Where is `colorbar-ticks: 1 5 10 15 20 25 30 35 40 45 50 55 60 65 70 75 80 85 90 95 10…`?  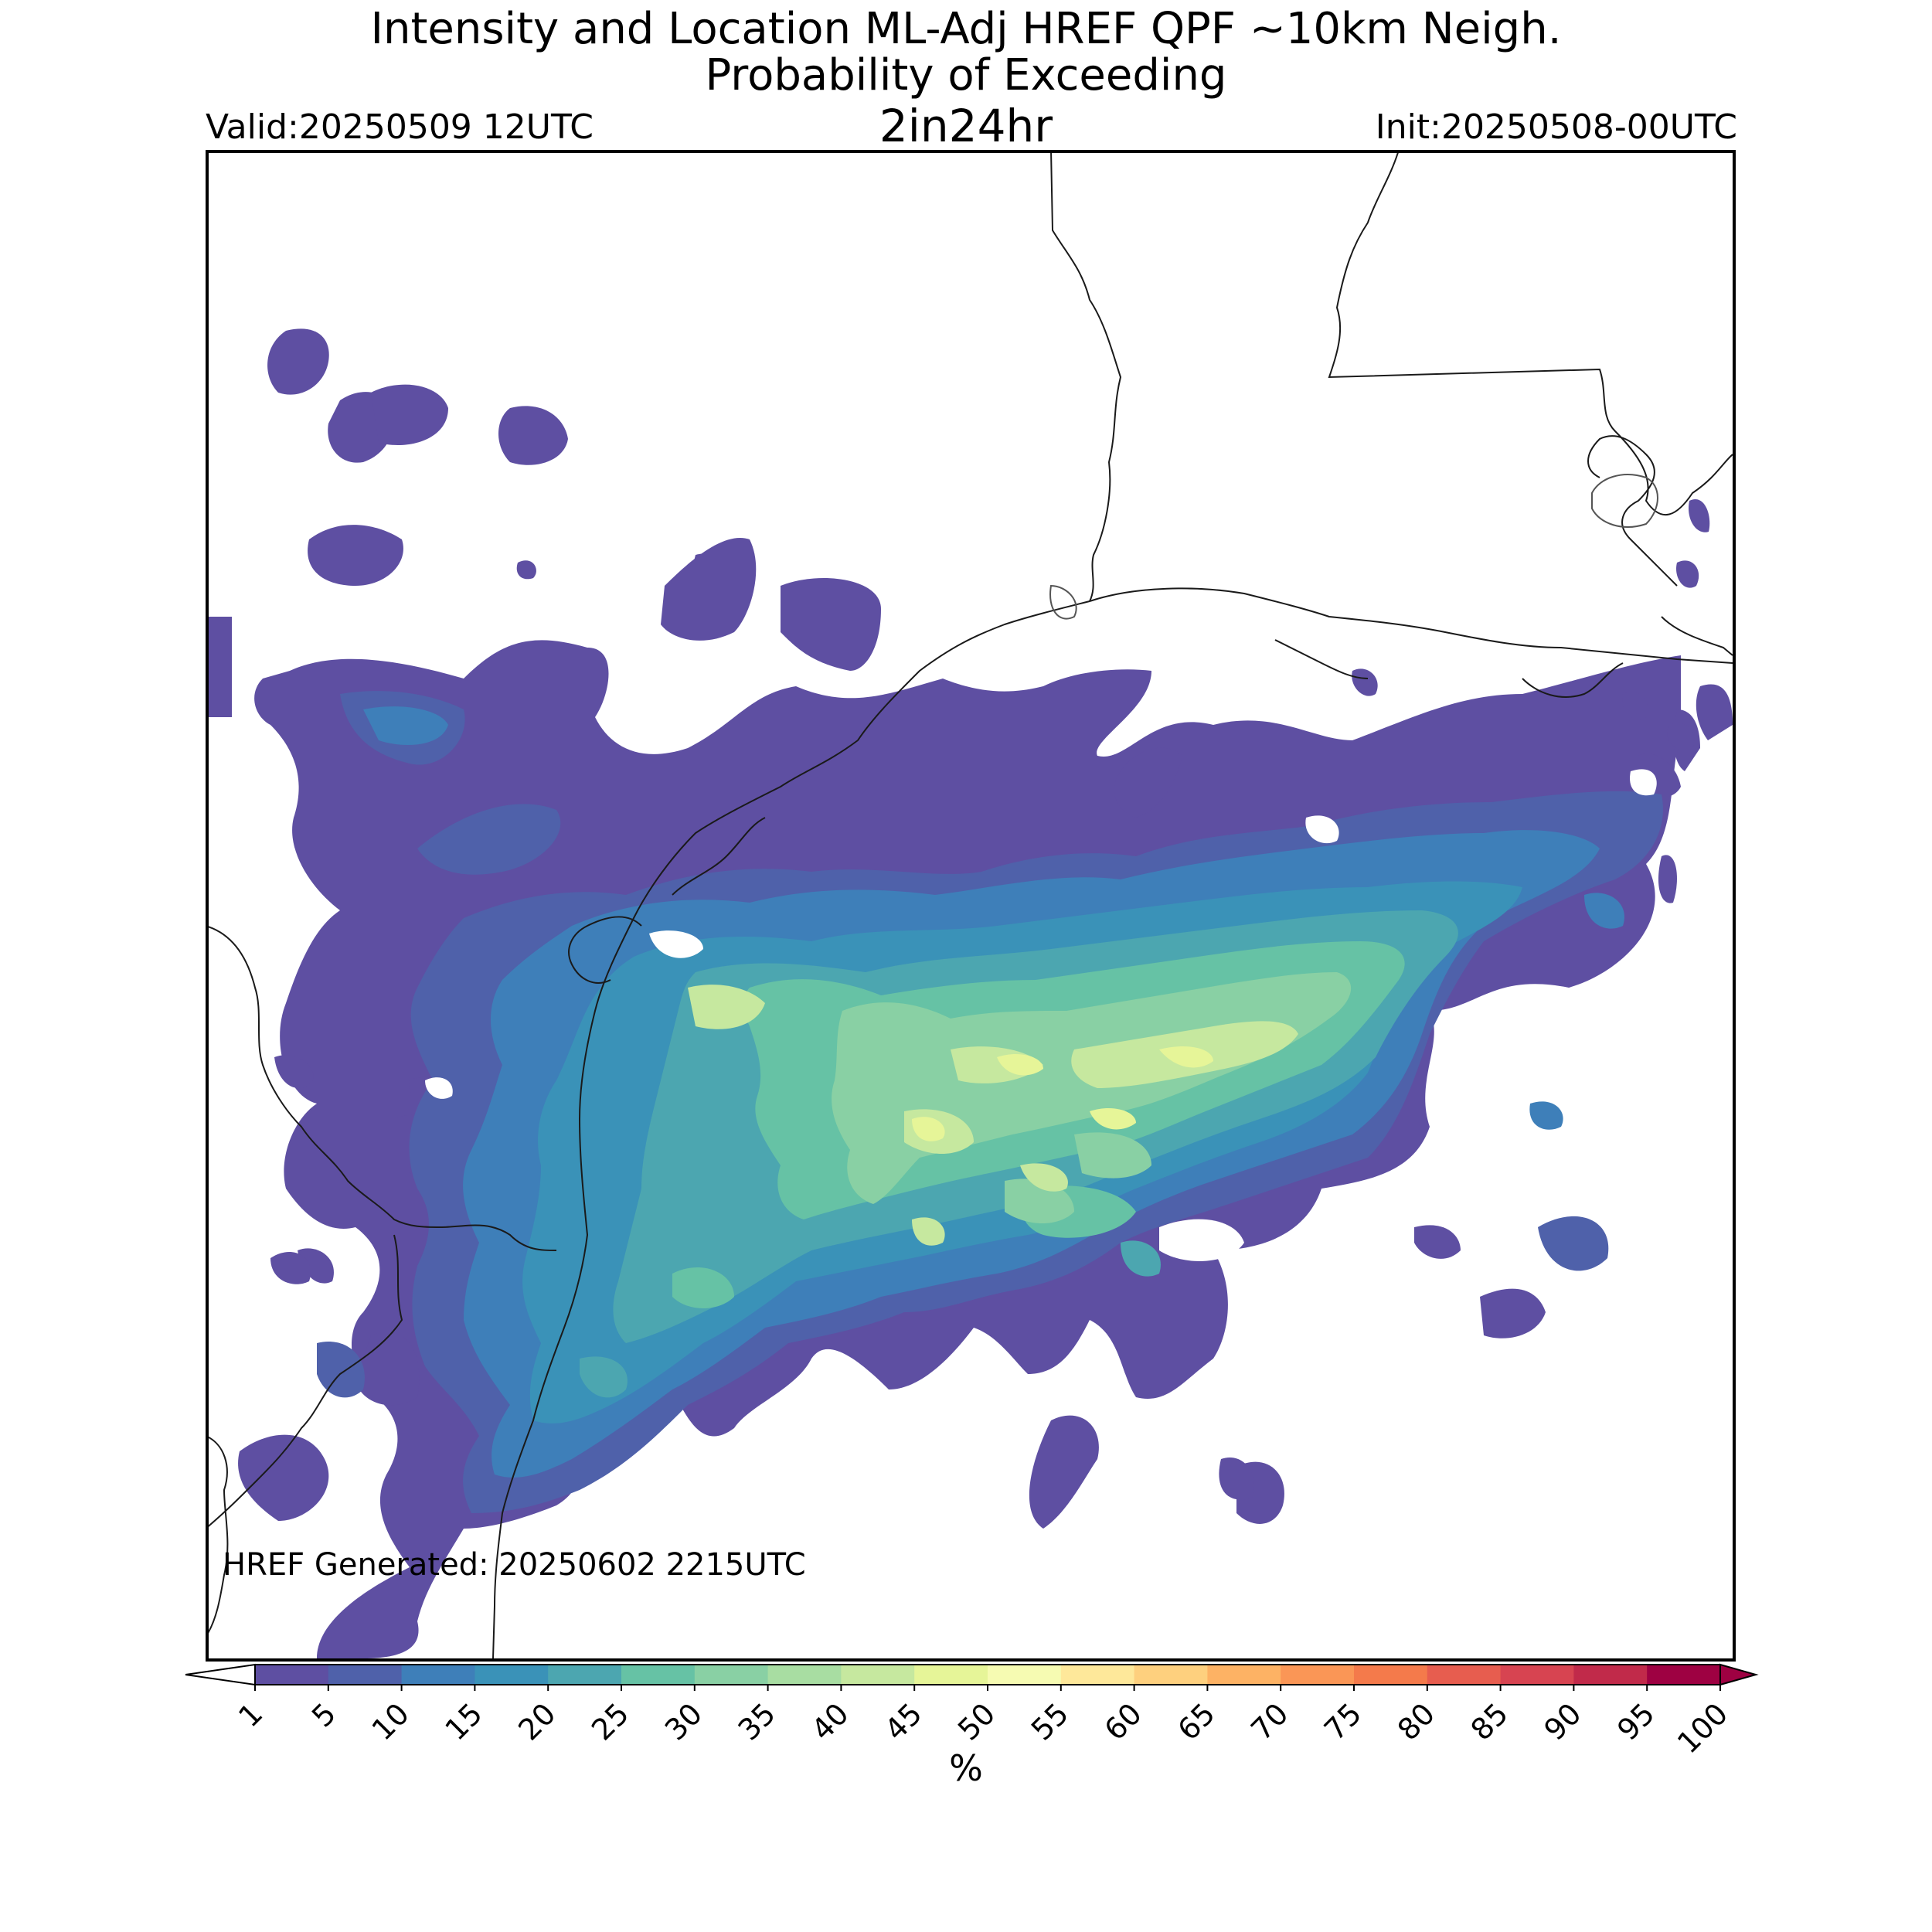 colorbar-ticks: 1 5 10 15 20 25 30 35 40 45 50 55 60 65 70 75 80 85 90 95 10… is located at coordinates (983, 1719).